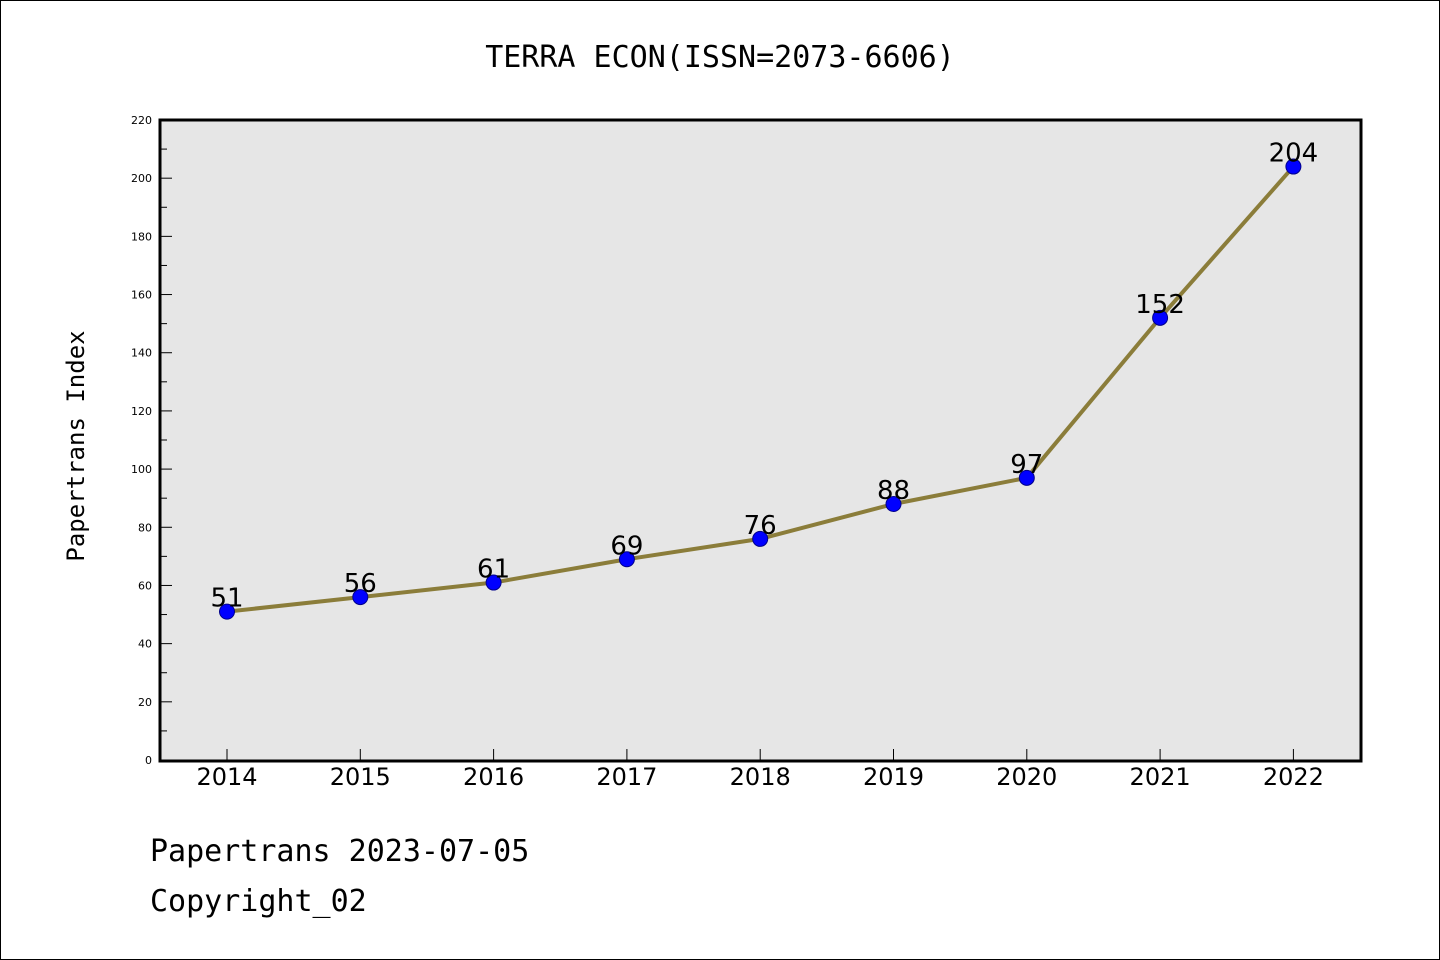 The width and height of the screenshot is (1440, 960). I want to click on data-label: 152, so click(1160, 305).